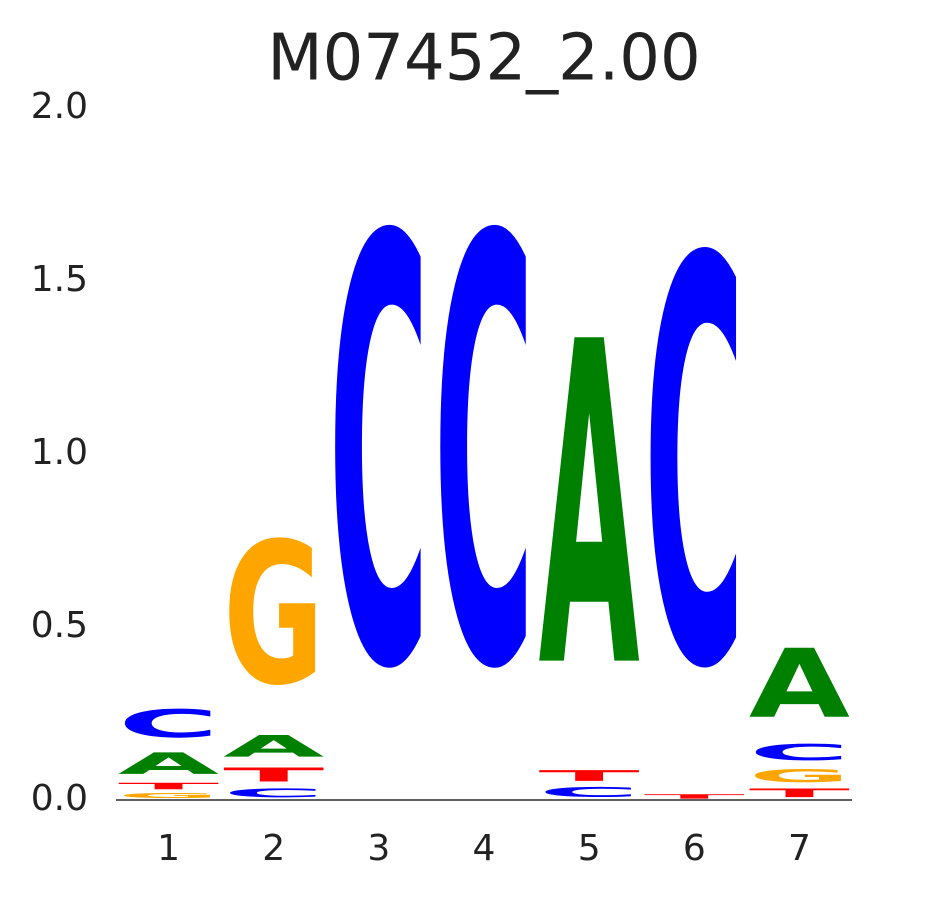  I want to click on y-tick-label: 0.5, so click(59, 625).